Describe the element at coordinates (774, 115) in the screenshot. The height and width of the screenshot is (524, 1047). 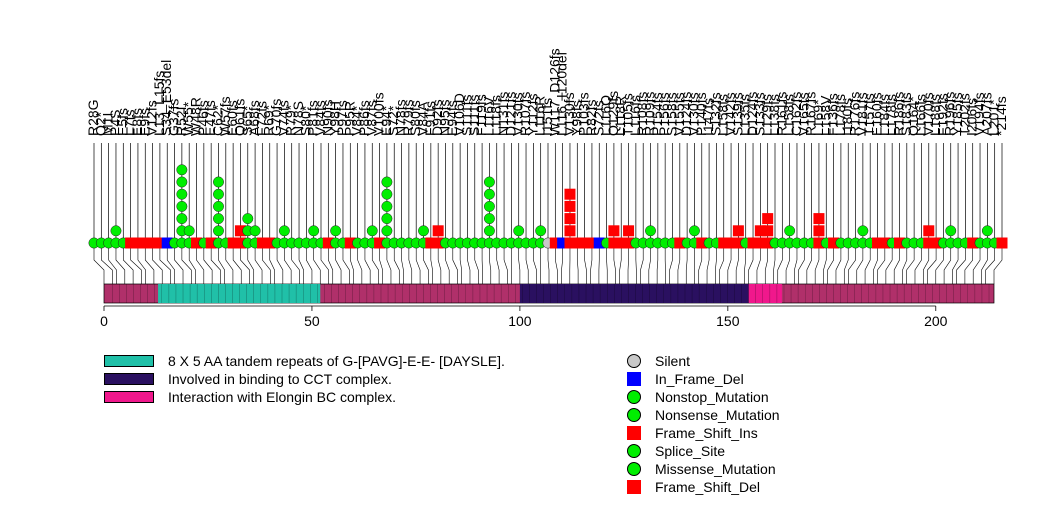
I see `mutation-label: L138fs` at that location.